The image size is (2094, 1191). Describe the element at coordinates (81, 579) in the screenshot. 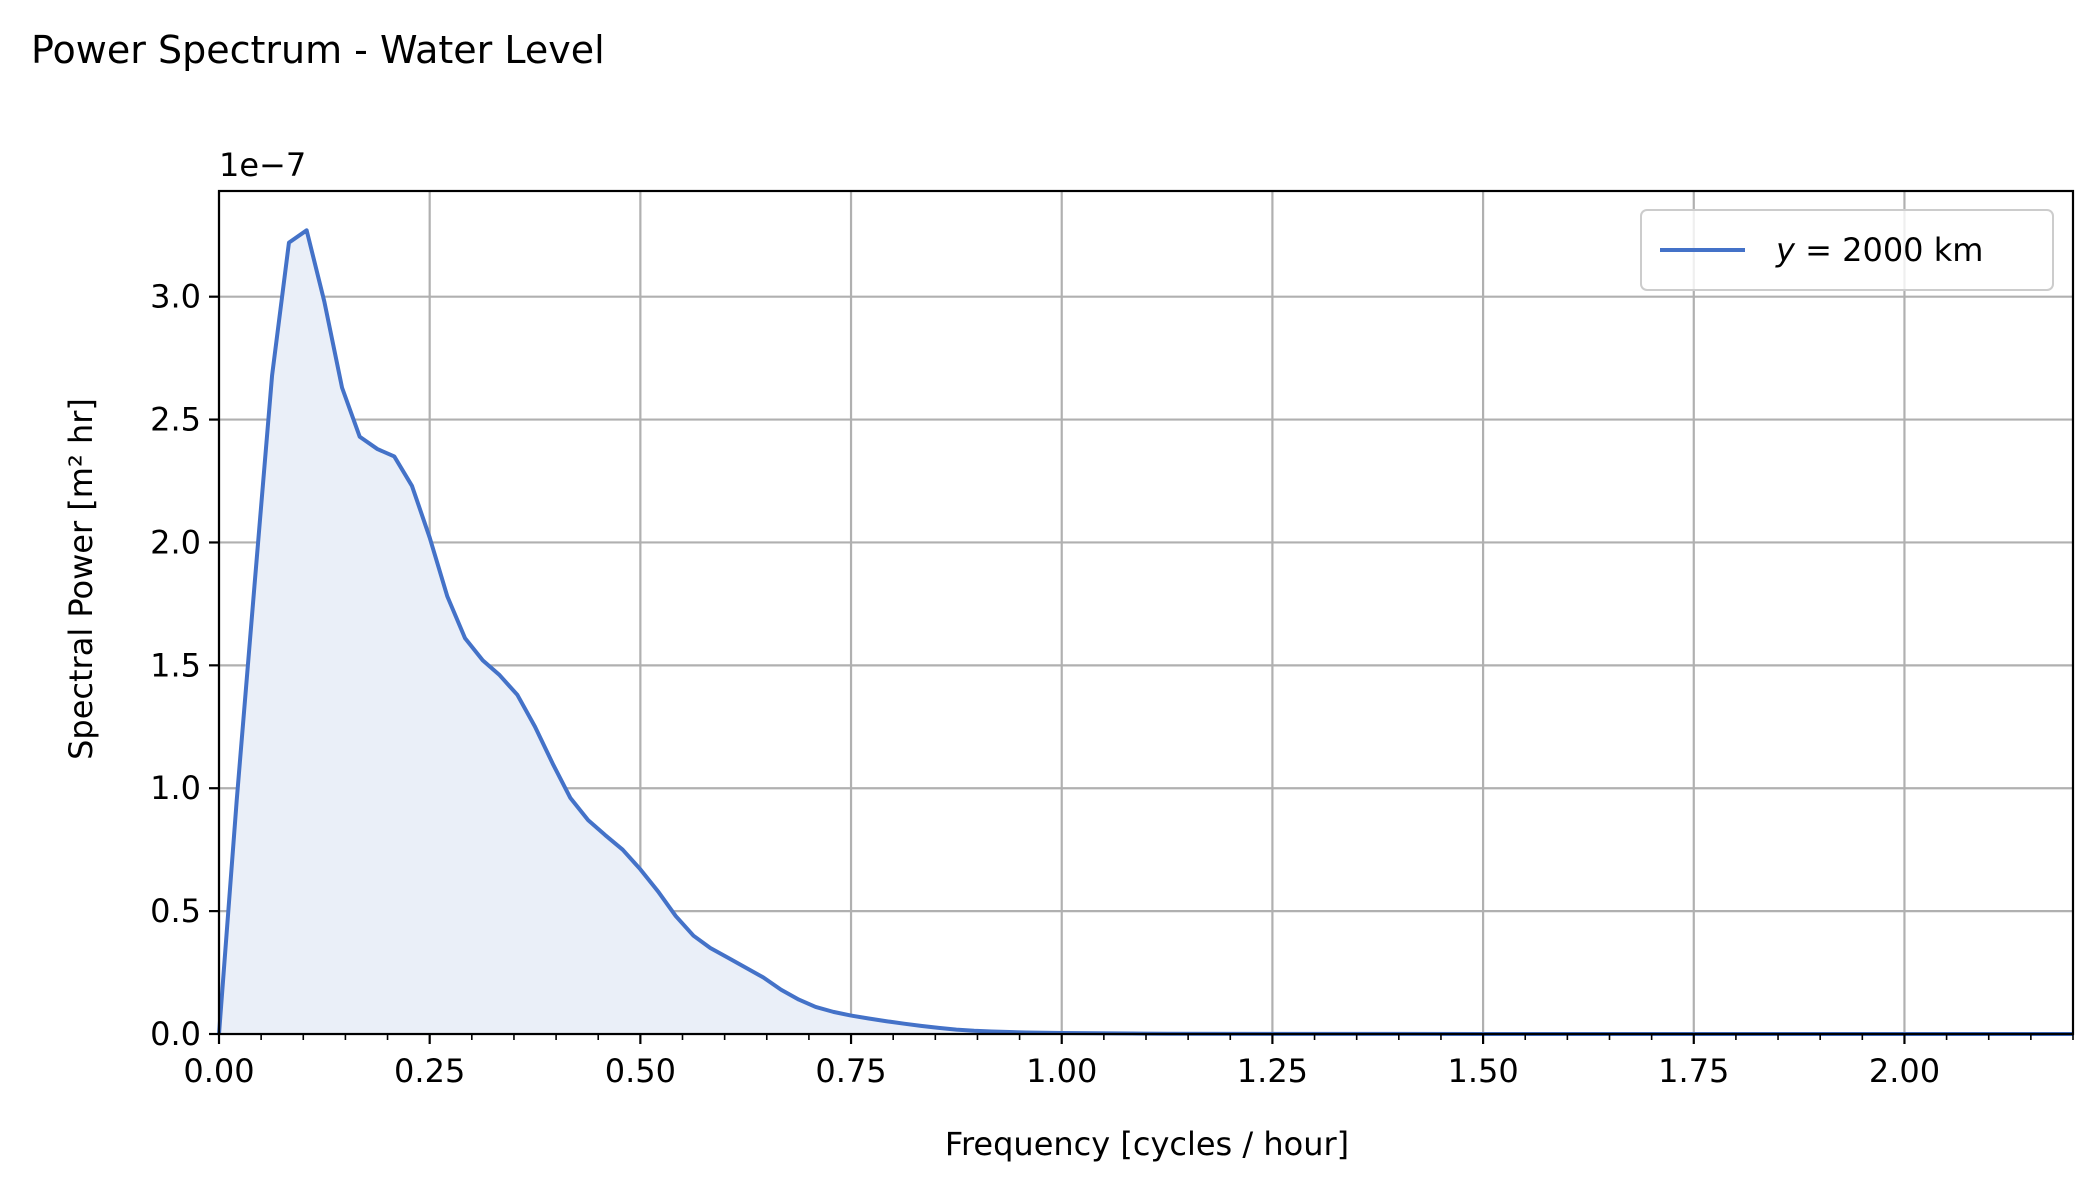

I see `y-axis-label: Spectral Power [m² hr]` at that location.